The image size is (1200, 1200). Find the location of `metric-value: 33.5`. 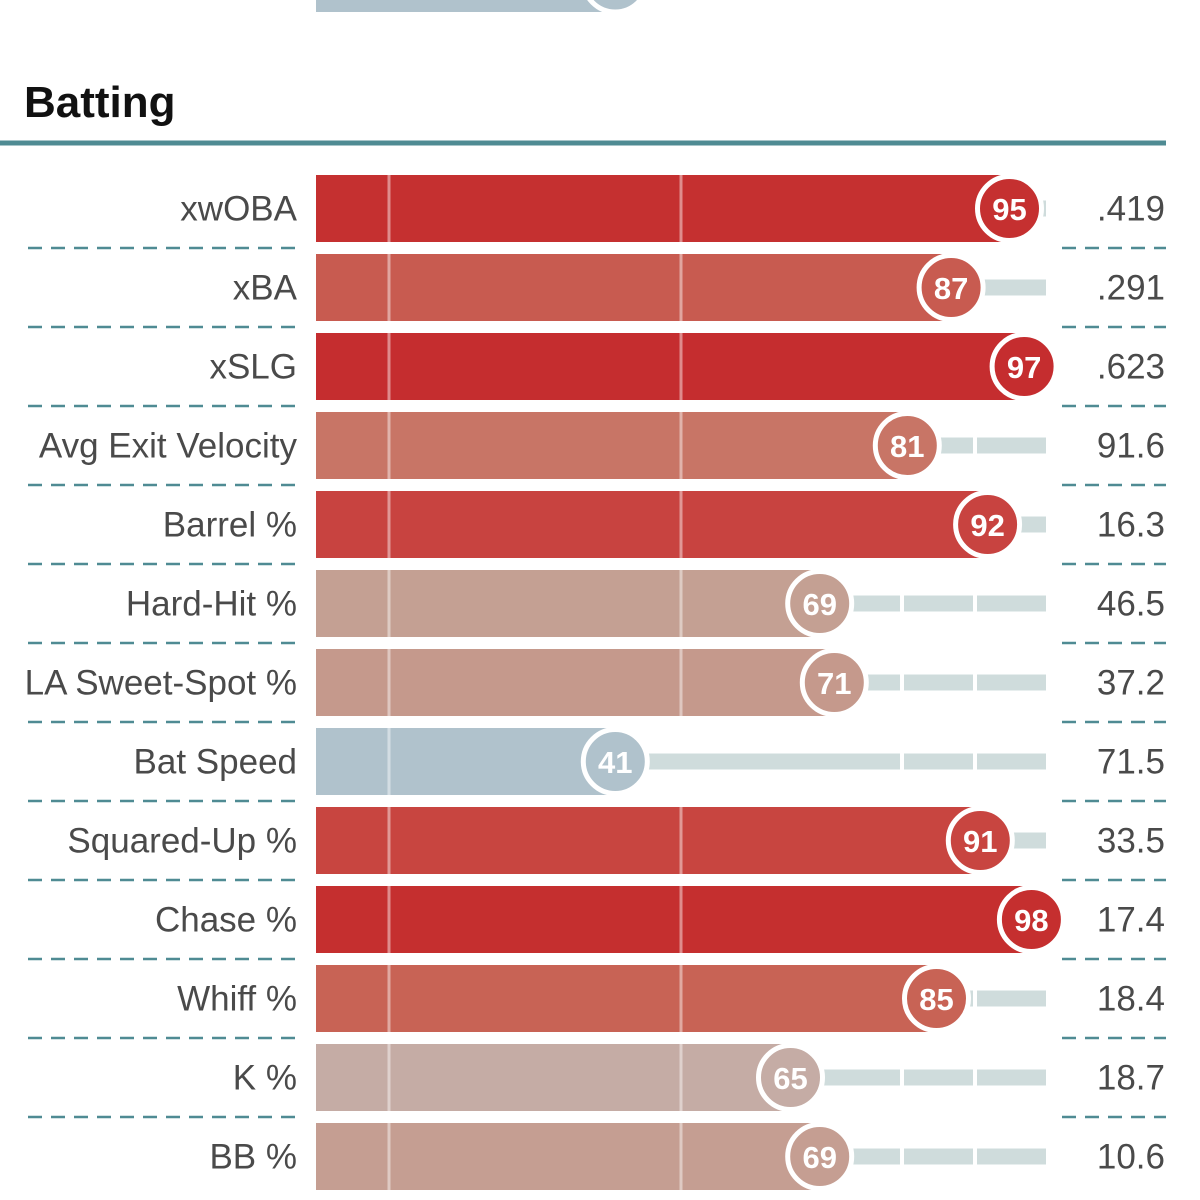

metric-value: 33.5 is located at coordinates (1131, 841).